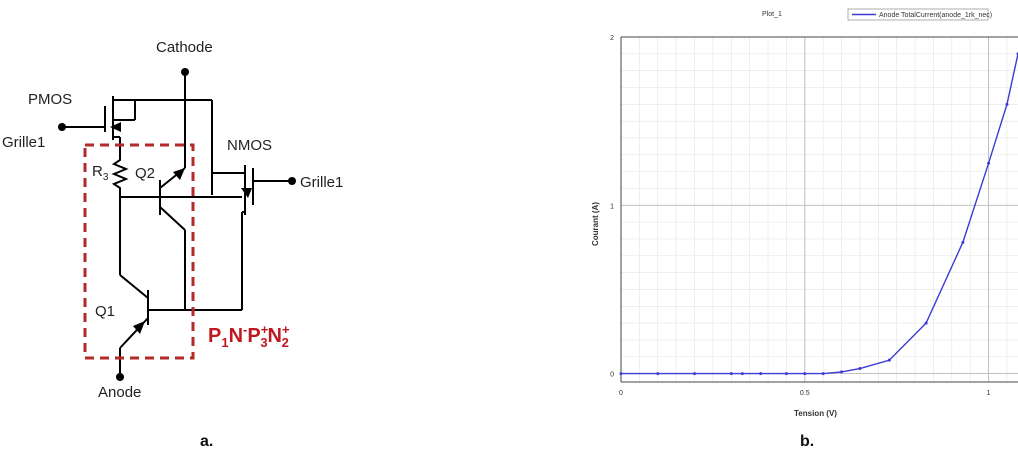  I want to click on q2-collector, so click(172, 218).